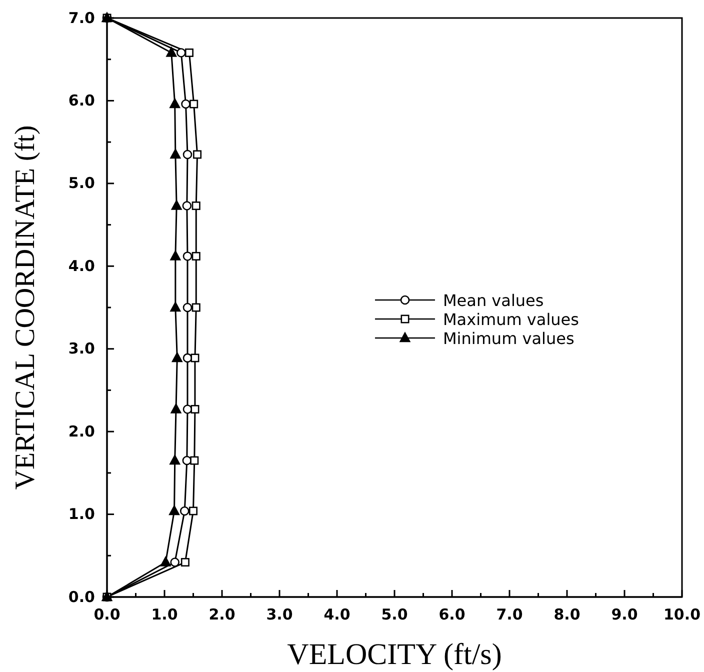 This screenshot has height=672, width=704. Describe the element at coordinates (279, 615) in the screenshot. I see `x-tick-label: 3.0` at that location.